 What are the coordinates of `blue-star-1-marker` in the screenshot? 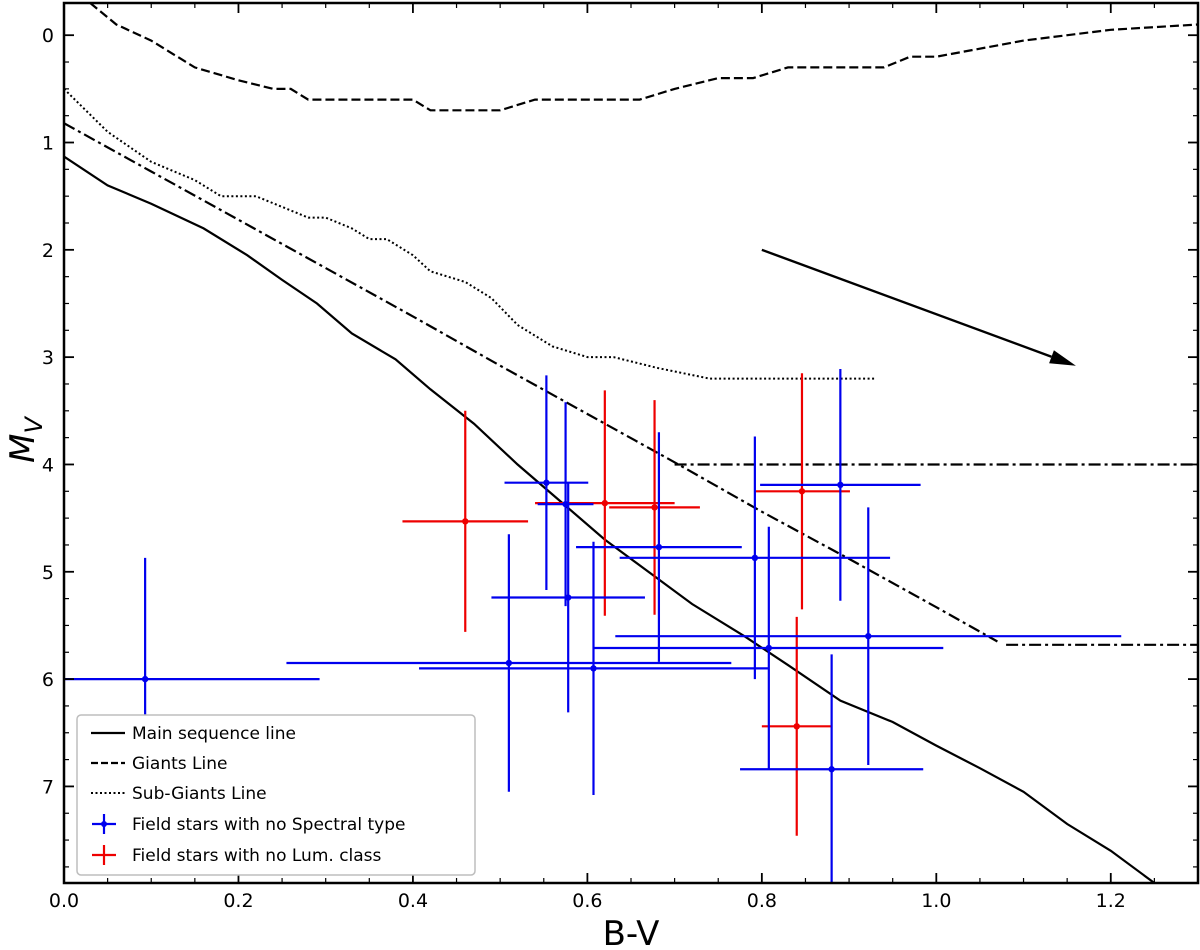 It's located at (546, 482).